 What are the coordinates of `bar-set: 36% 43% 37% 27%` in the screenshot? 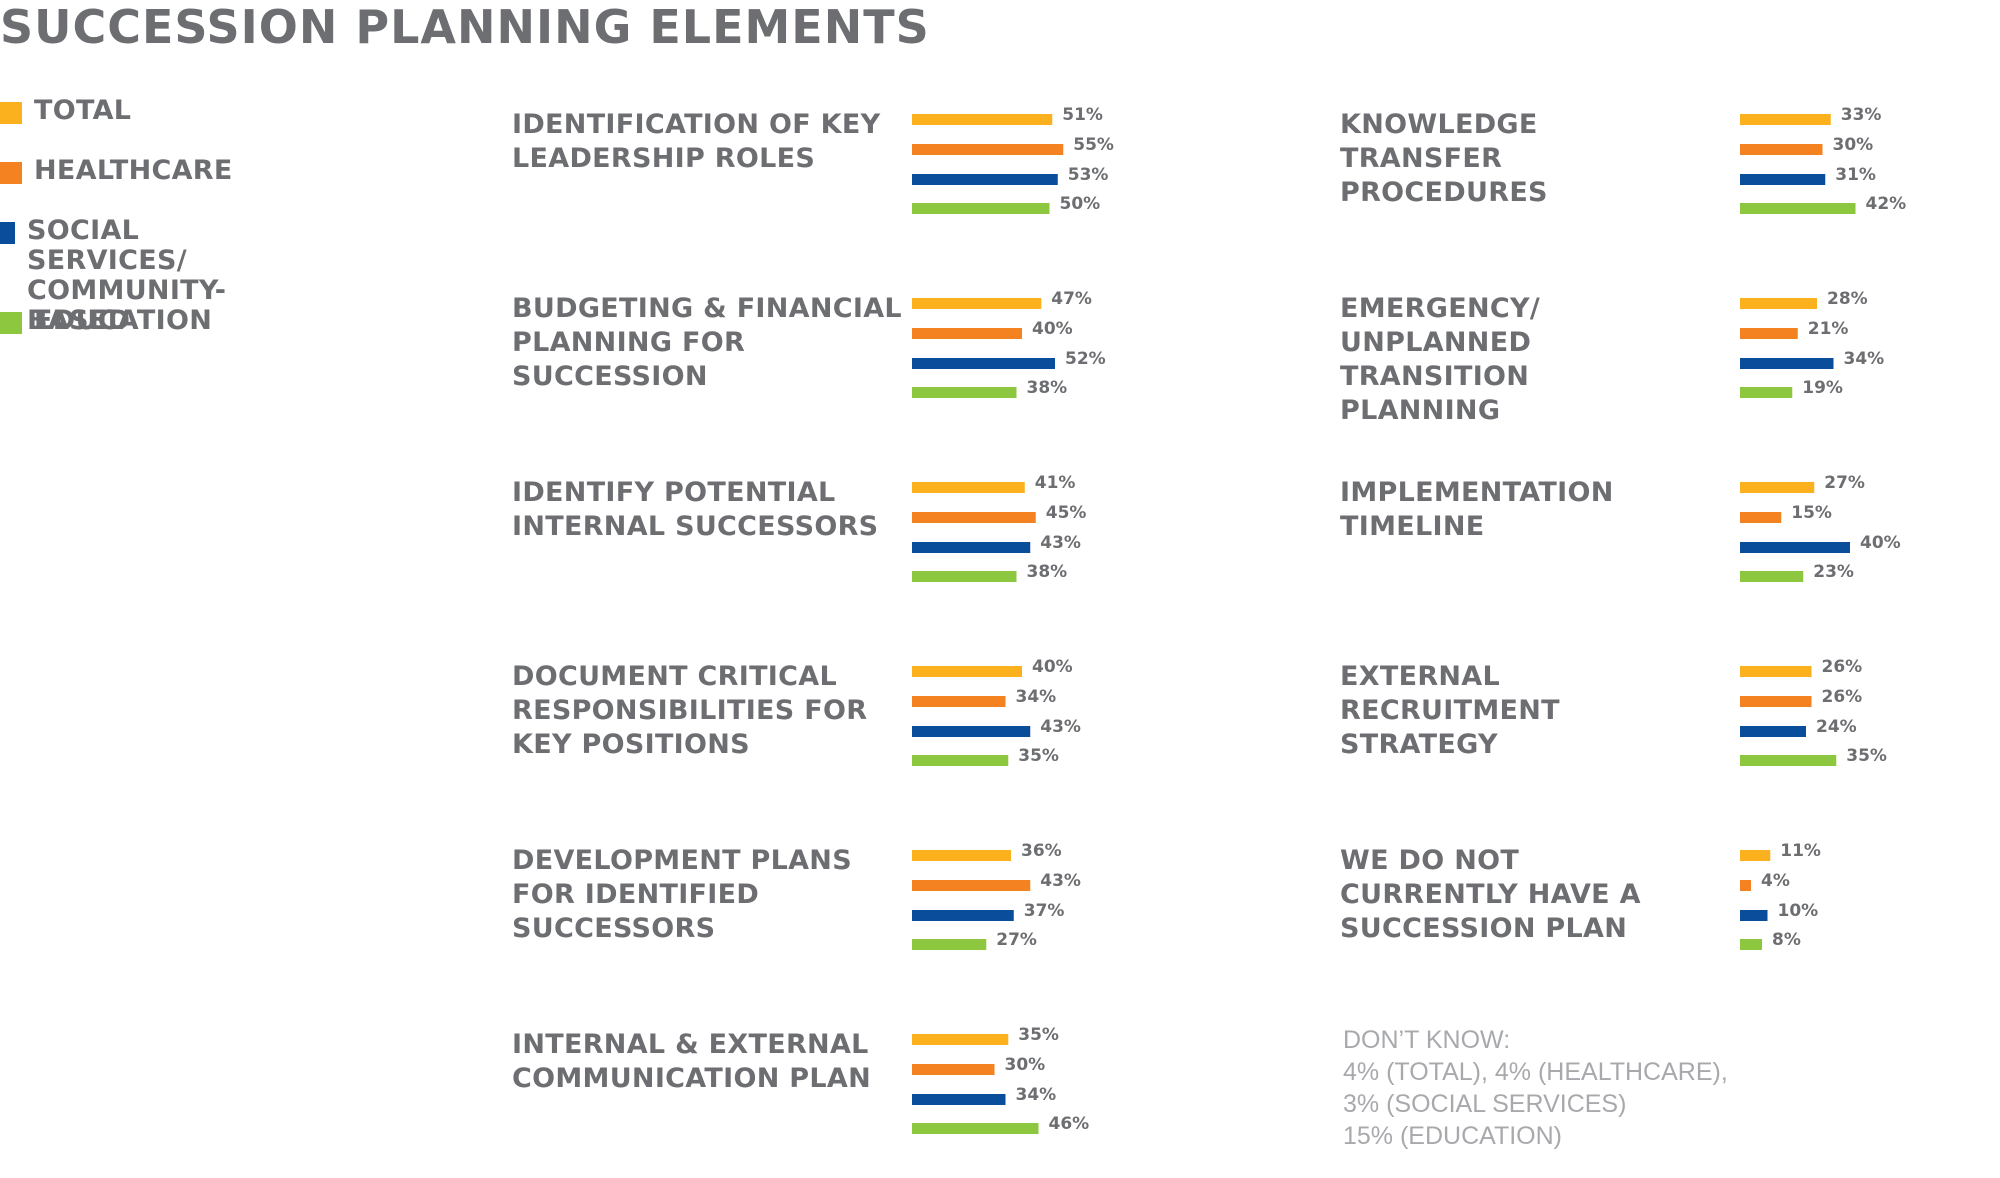 It's located at (996, 895).